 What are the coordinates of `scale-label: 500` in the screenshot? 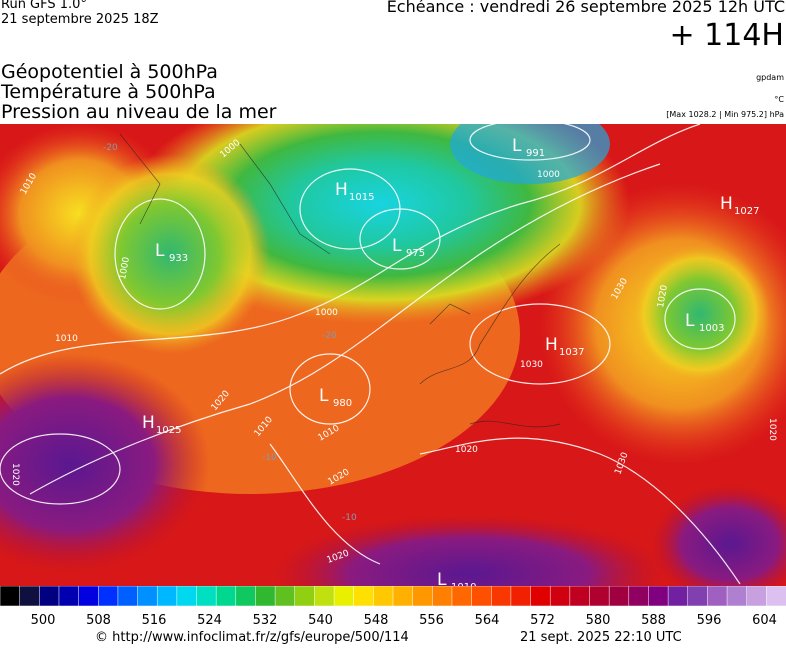 It's located at (43, 620).